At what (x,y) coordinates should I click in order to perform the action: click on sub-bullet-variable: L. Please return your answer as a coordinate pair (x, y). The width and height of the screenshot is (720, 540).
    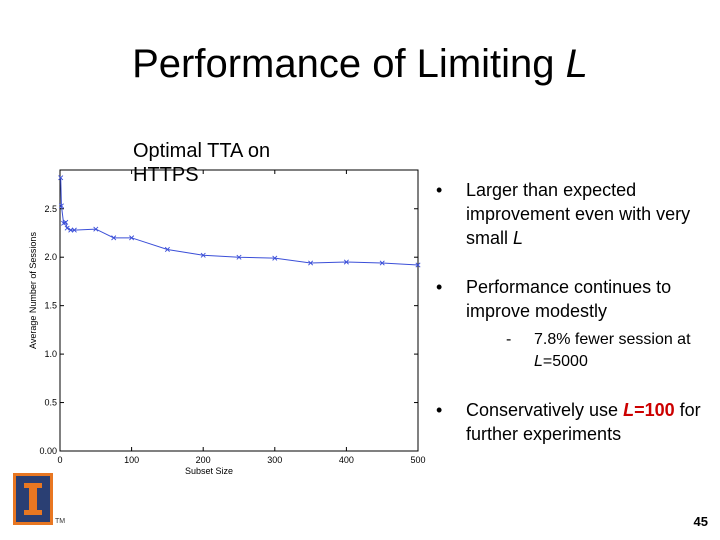
    Looking at the image, I should click on (538, 361).